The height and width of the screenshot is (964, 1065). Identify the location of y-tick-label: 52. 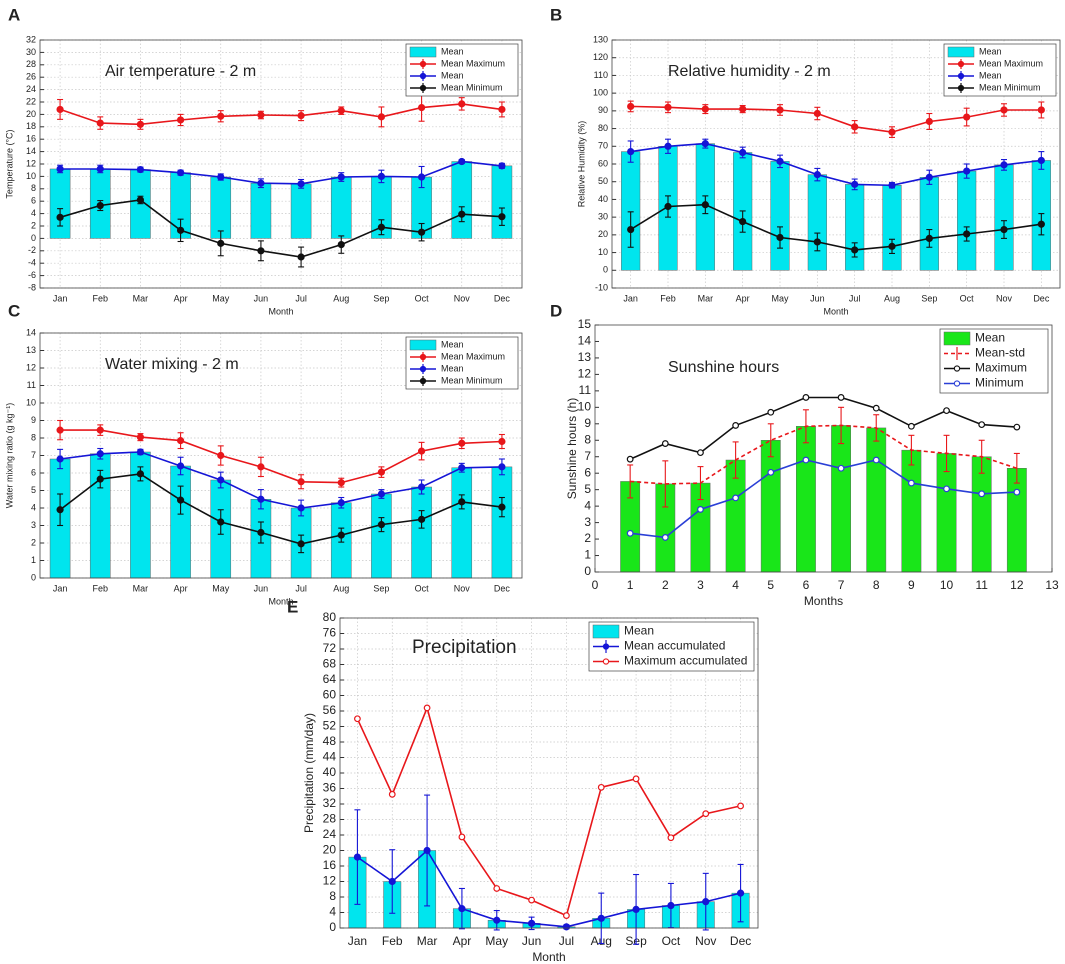
(330, 726).